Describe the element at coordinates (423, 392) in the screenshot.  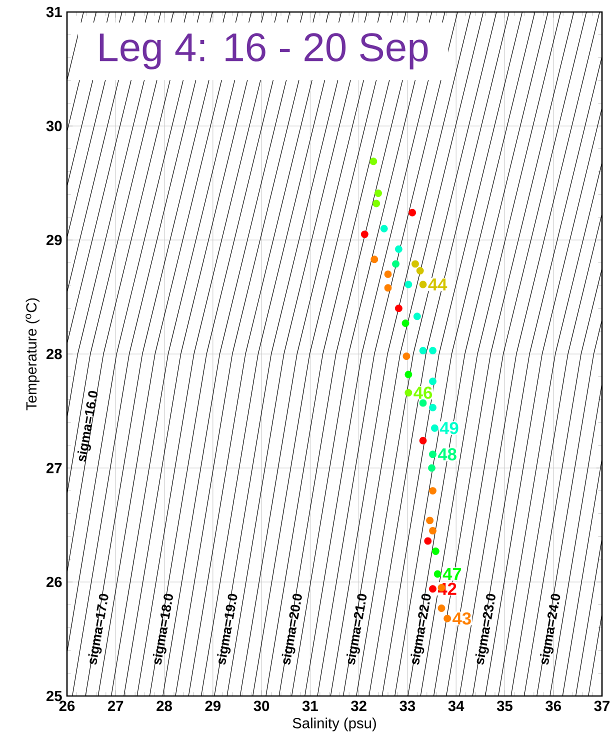
I see `series-label: 46` at that location.